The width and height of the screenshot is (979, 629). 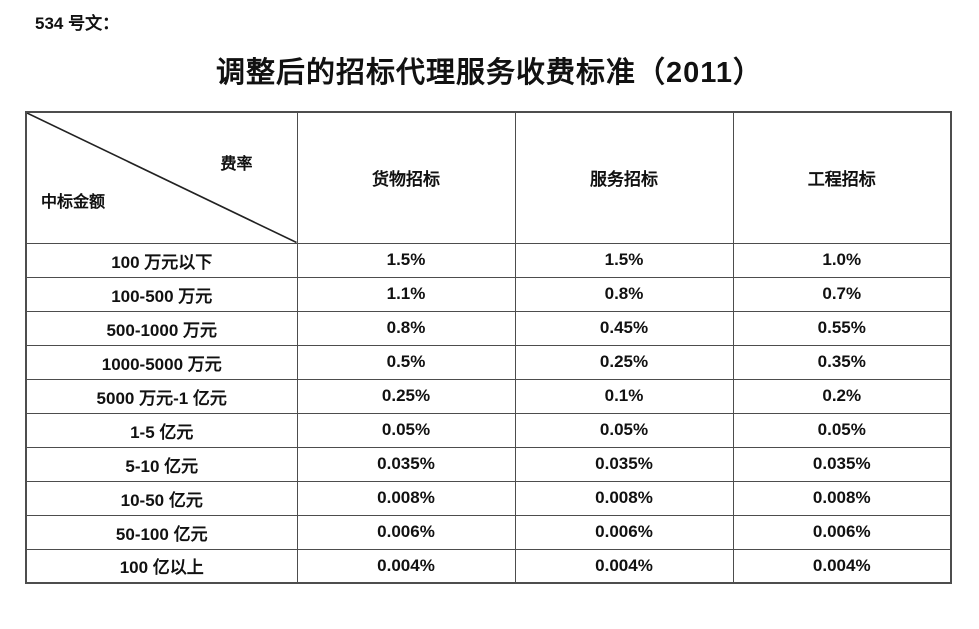 What do you see at coordinates (161, 566) in the screenshot?
I see `row-label-amount-range: 100 亿以上` at bounding box center [161, 566].